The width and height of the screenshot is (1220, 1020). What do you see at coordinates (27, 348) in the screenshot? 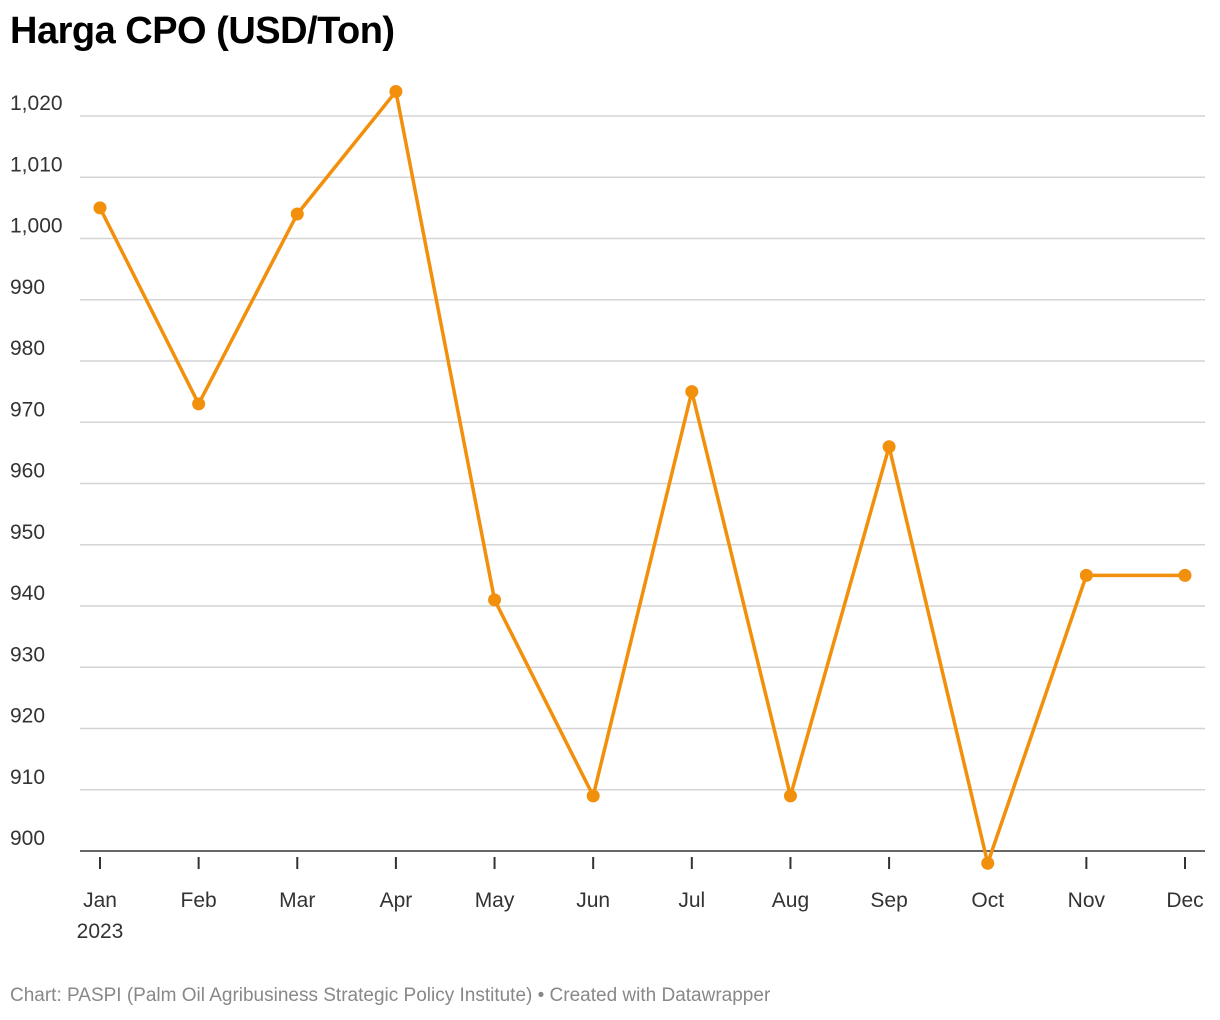
I see `y-tick-label: 980` at bounding box center [27, 348].